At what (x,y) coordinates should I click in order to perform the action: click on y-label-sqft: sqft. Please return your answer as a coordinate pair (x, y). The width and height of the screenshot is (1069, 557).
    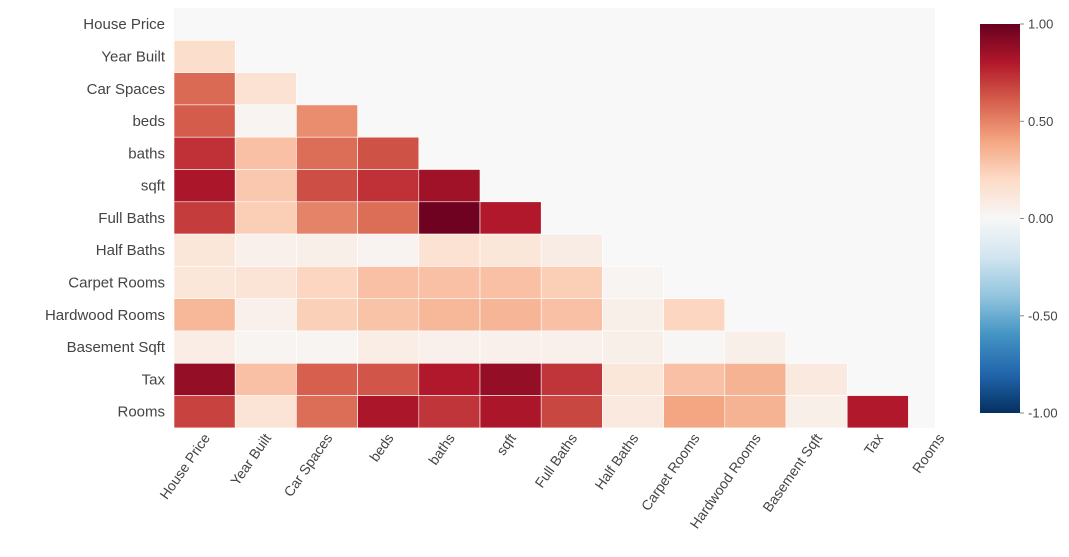
    Looking at the image, I should click on (153, 186).